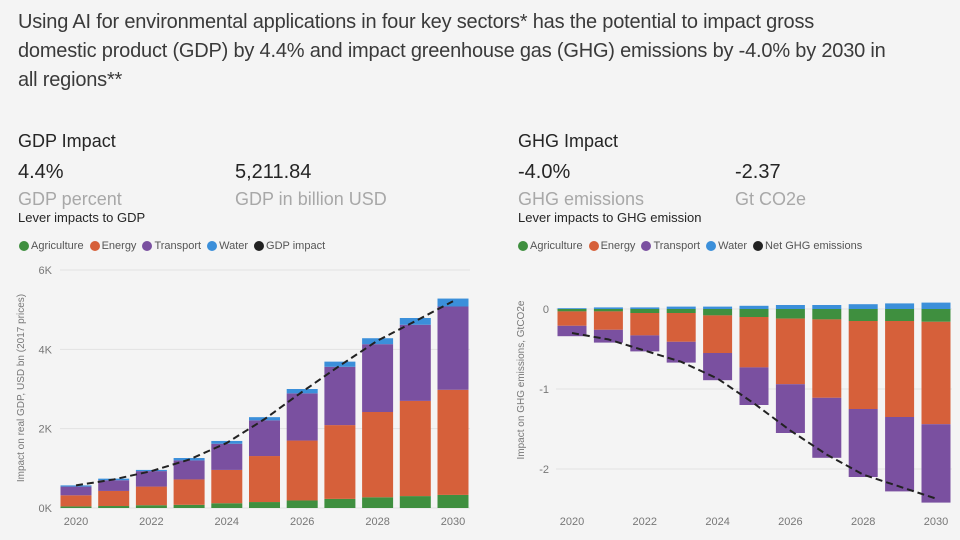  Describe the element at coordinates (41, 172) in the screenshot. I see `gdp-percent-value: 4.4%` at that location.